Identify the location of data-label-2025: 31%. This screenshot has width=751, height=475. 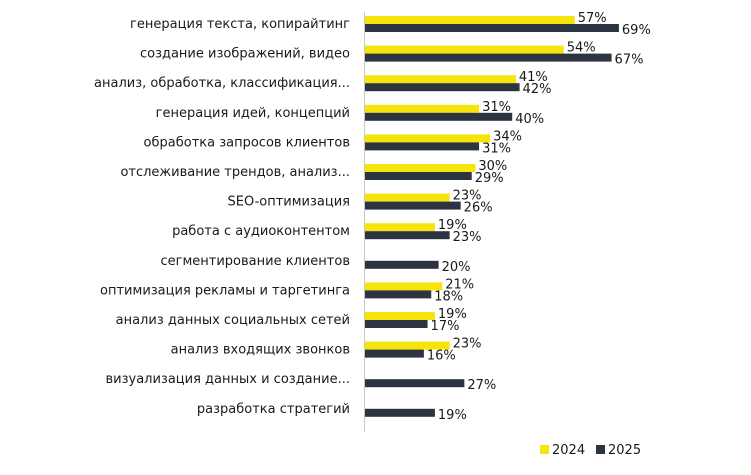
(496, 148).